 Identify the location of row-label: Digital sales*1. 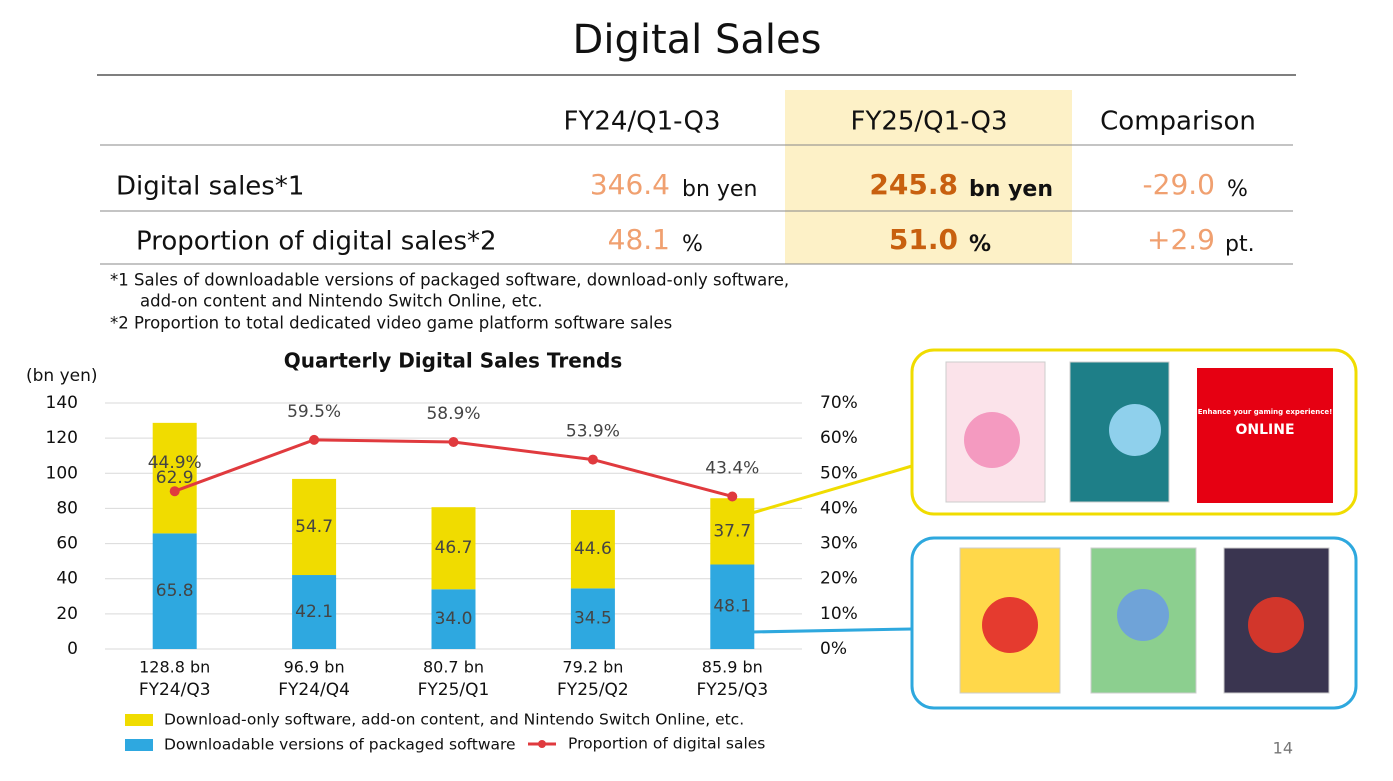
(210, 187).